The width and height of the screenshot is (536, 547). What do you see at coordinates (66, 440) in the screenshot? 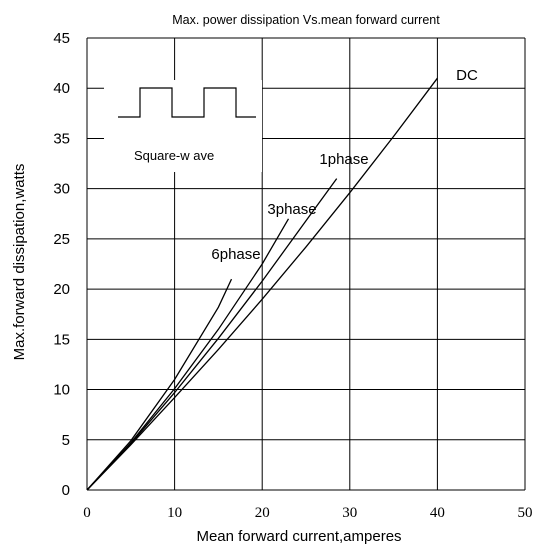
I see `y-tick-label-1: 5` at bounding box center [66, 440].